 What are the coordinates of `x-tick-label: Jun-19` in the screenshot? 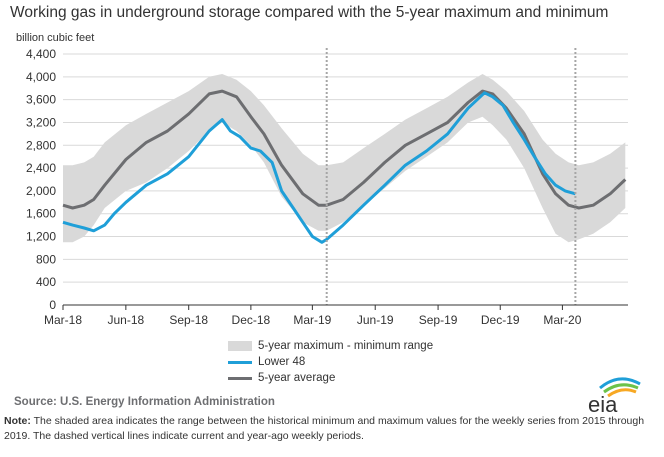 It's located at (375, 320).